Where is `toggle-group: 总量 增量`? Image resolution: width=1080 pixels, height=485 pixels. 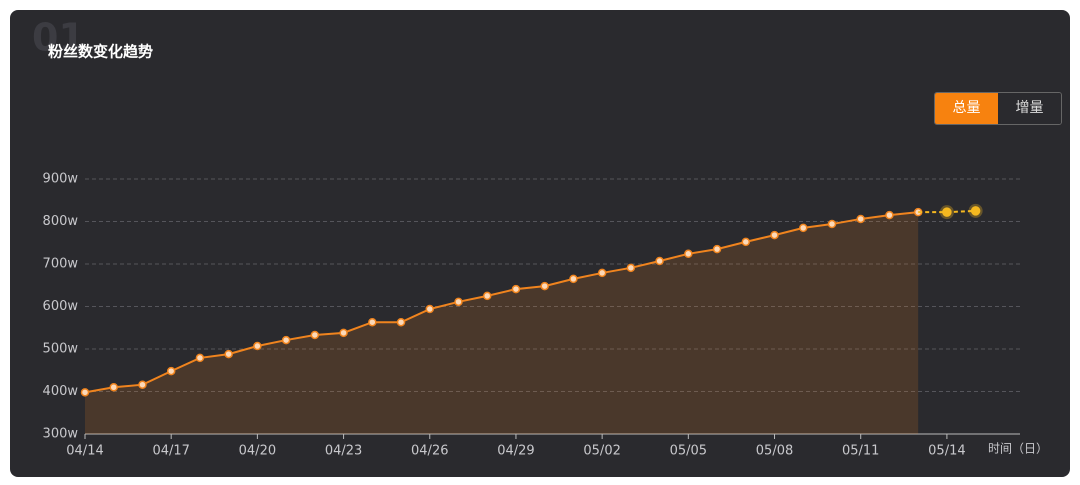 toggle-group: 总量 增量 is located at coordinates (998, 108).